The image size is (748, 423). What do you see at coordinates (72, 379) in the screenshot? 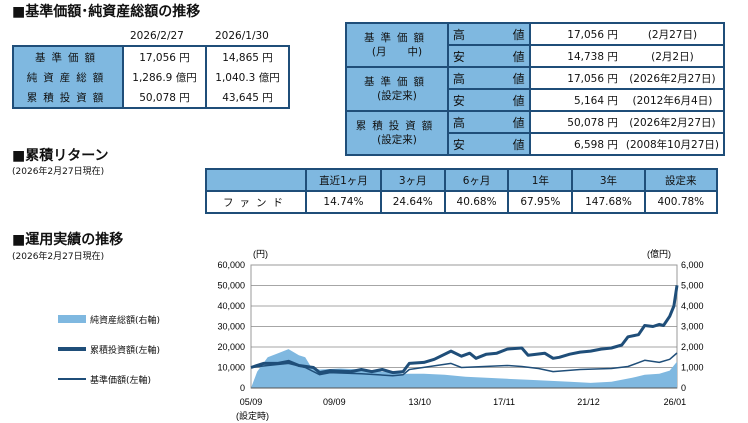
I see `thin-line-icon` at bounding box center [72, 379].